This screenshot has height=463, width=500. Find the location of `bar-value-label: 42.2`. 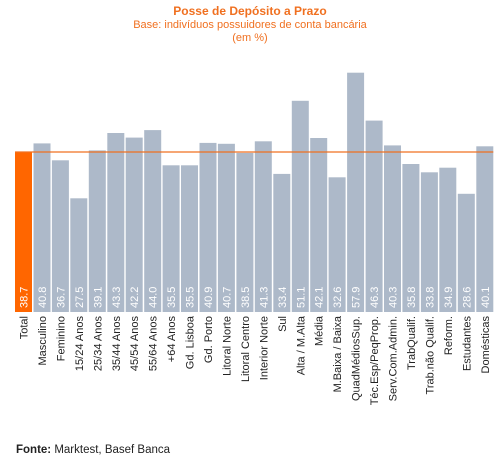

bar-value-label: 42.2 is located at coordinates (135, 297).